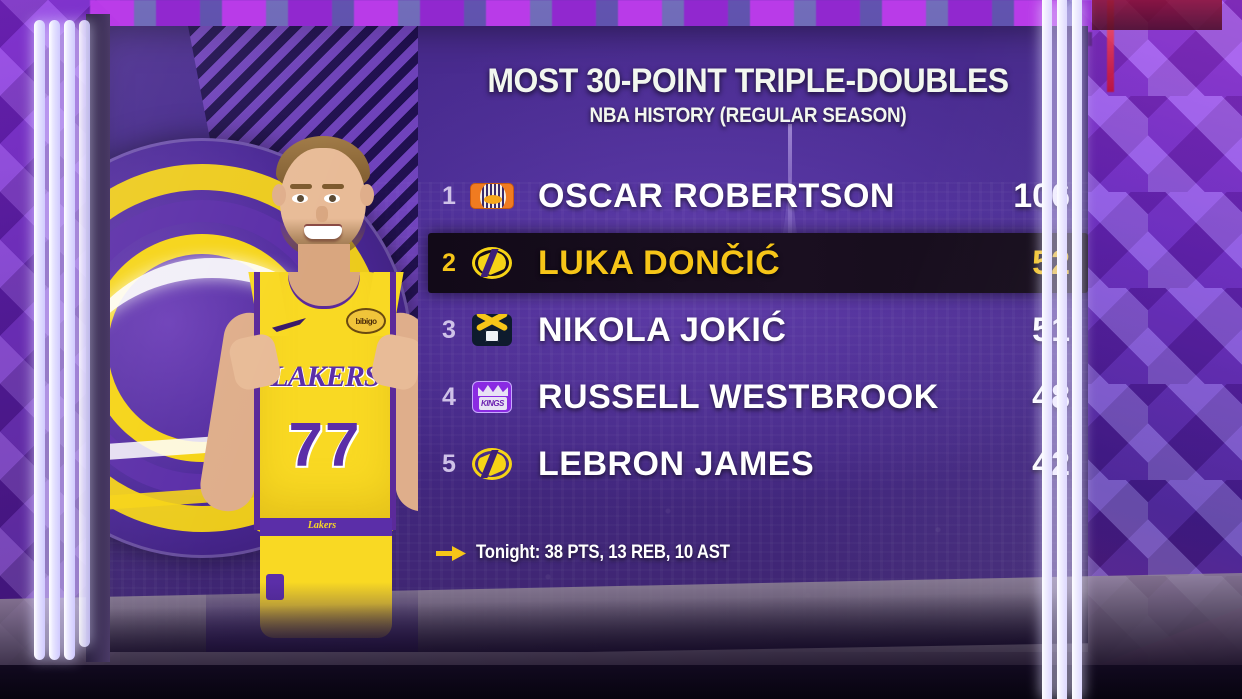  What do you see at coordinates (790, 189) in the screenshot?
I see `skyline-spire-icon` at bounding box center [790, 189].